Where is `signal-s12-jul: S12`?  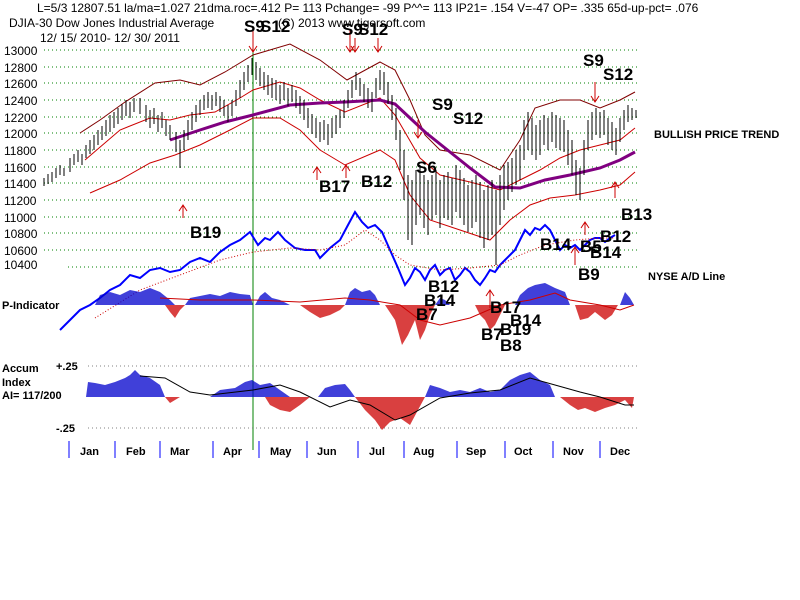 signal-s12-jul: S12 is located at coordinates (373, 29).